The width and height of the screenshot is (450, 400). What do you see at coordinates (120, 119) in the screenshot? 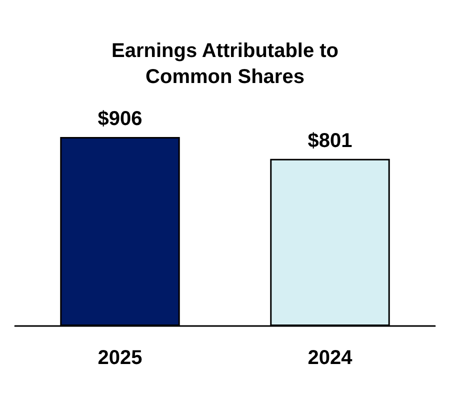
I see `data-label: $906` at bounding box center [120, 119].